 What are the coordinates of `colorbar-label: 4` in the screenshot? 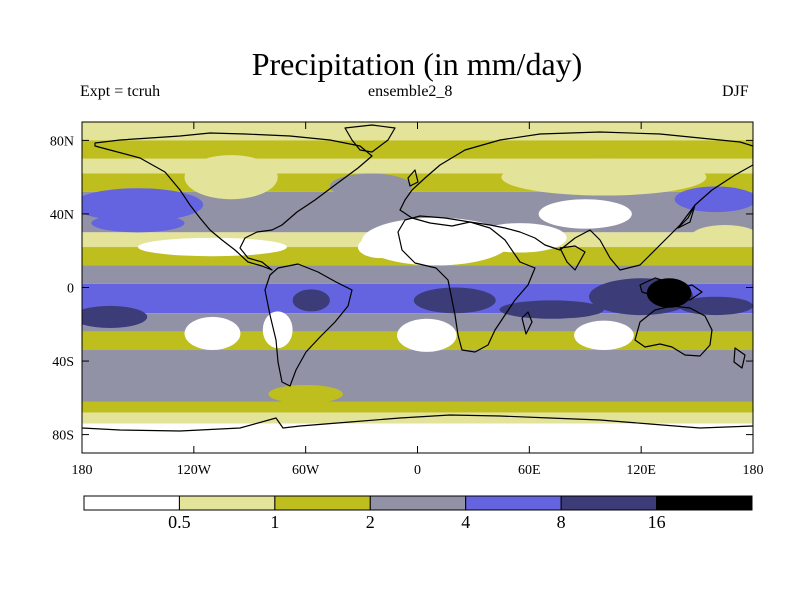 It's located at (465, 522).